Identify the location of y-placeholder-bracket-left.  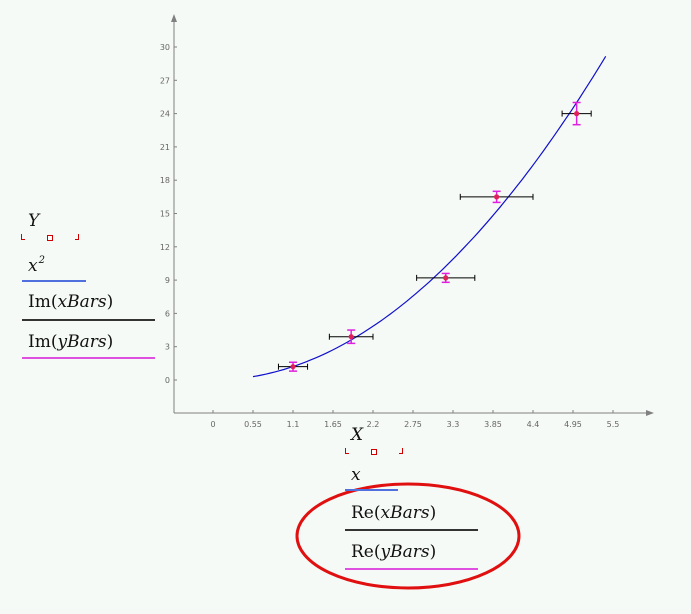
(23, 237).